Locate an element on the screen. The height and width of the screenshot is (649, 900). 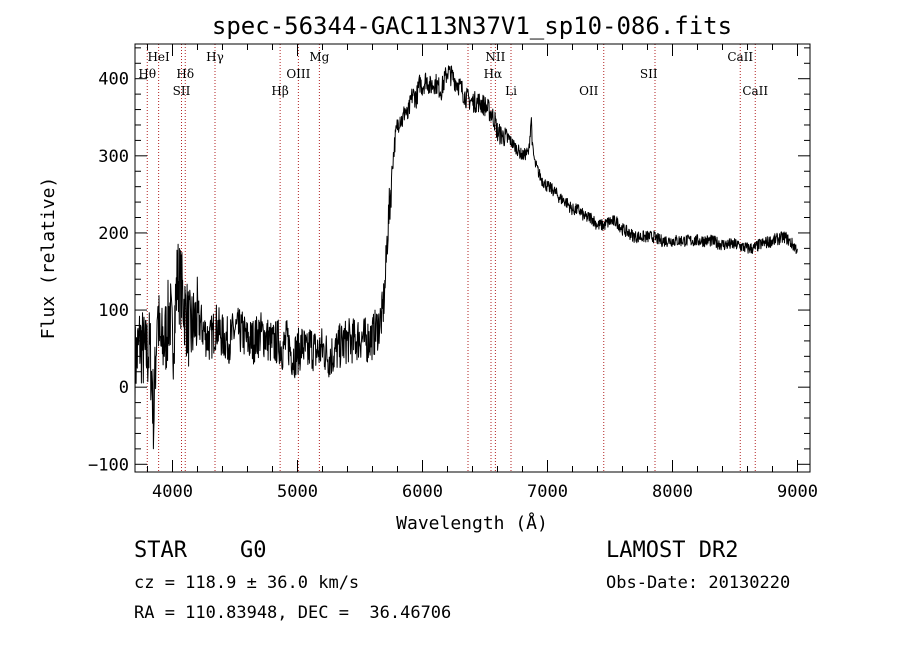
x-tick-label: 8000 is located at coordinates (672, 492).